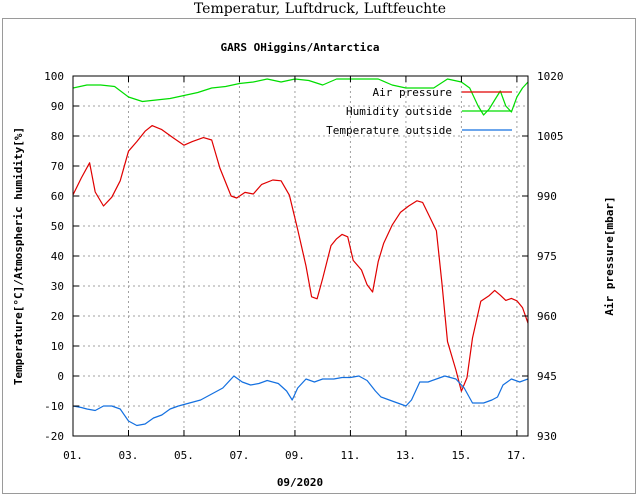 This screenshot has width=640, height=497. I want to click on y-tick-label-left: 0, so click(60, 376).